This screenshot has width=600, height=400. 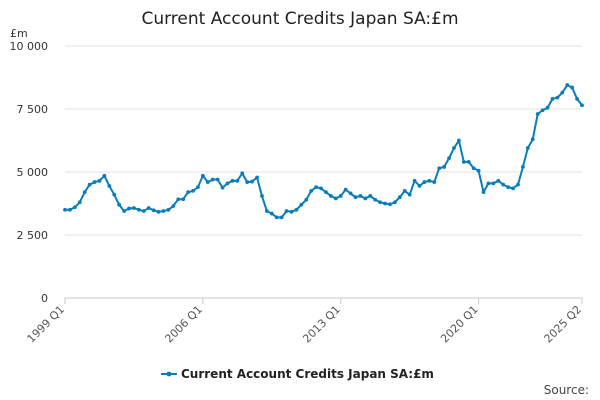 I want to click on legend: Current Account Credits Japan SA:£m, so click(x=297, y=374).